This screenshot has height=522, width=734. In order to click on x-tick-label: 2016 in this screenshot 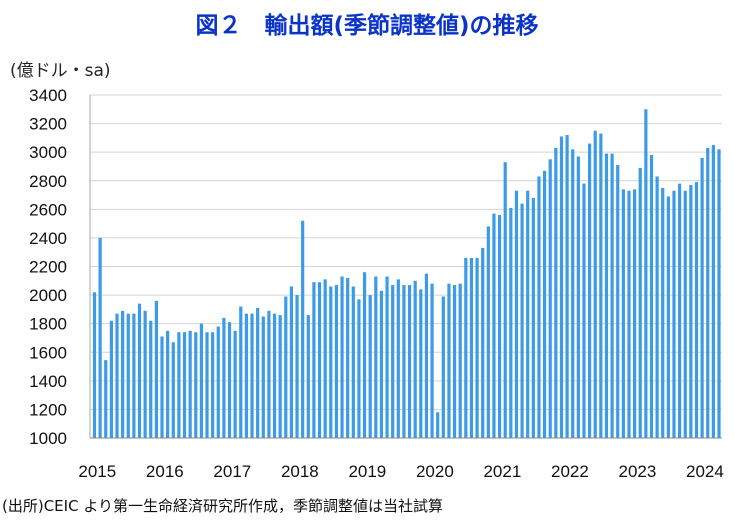, I will do `click(165, 471)`.